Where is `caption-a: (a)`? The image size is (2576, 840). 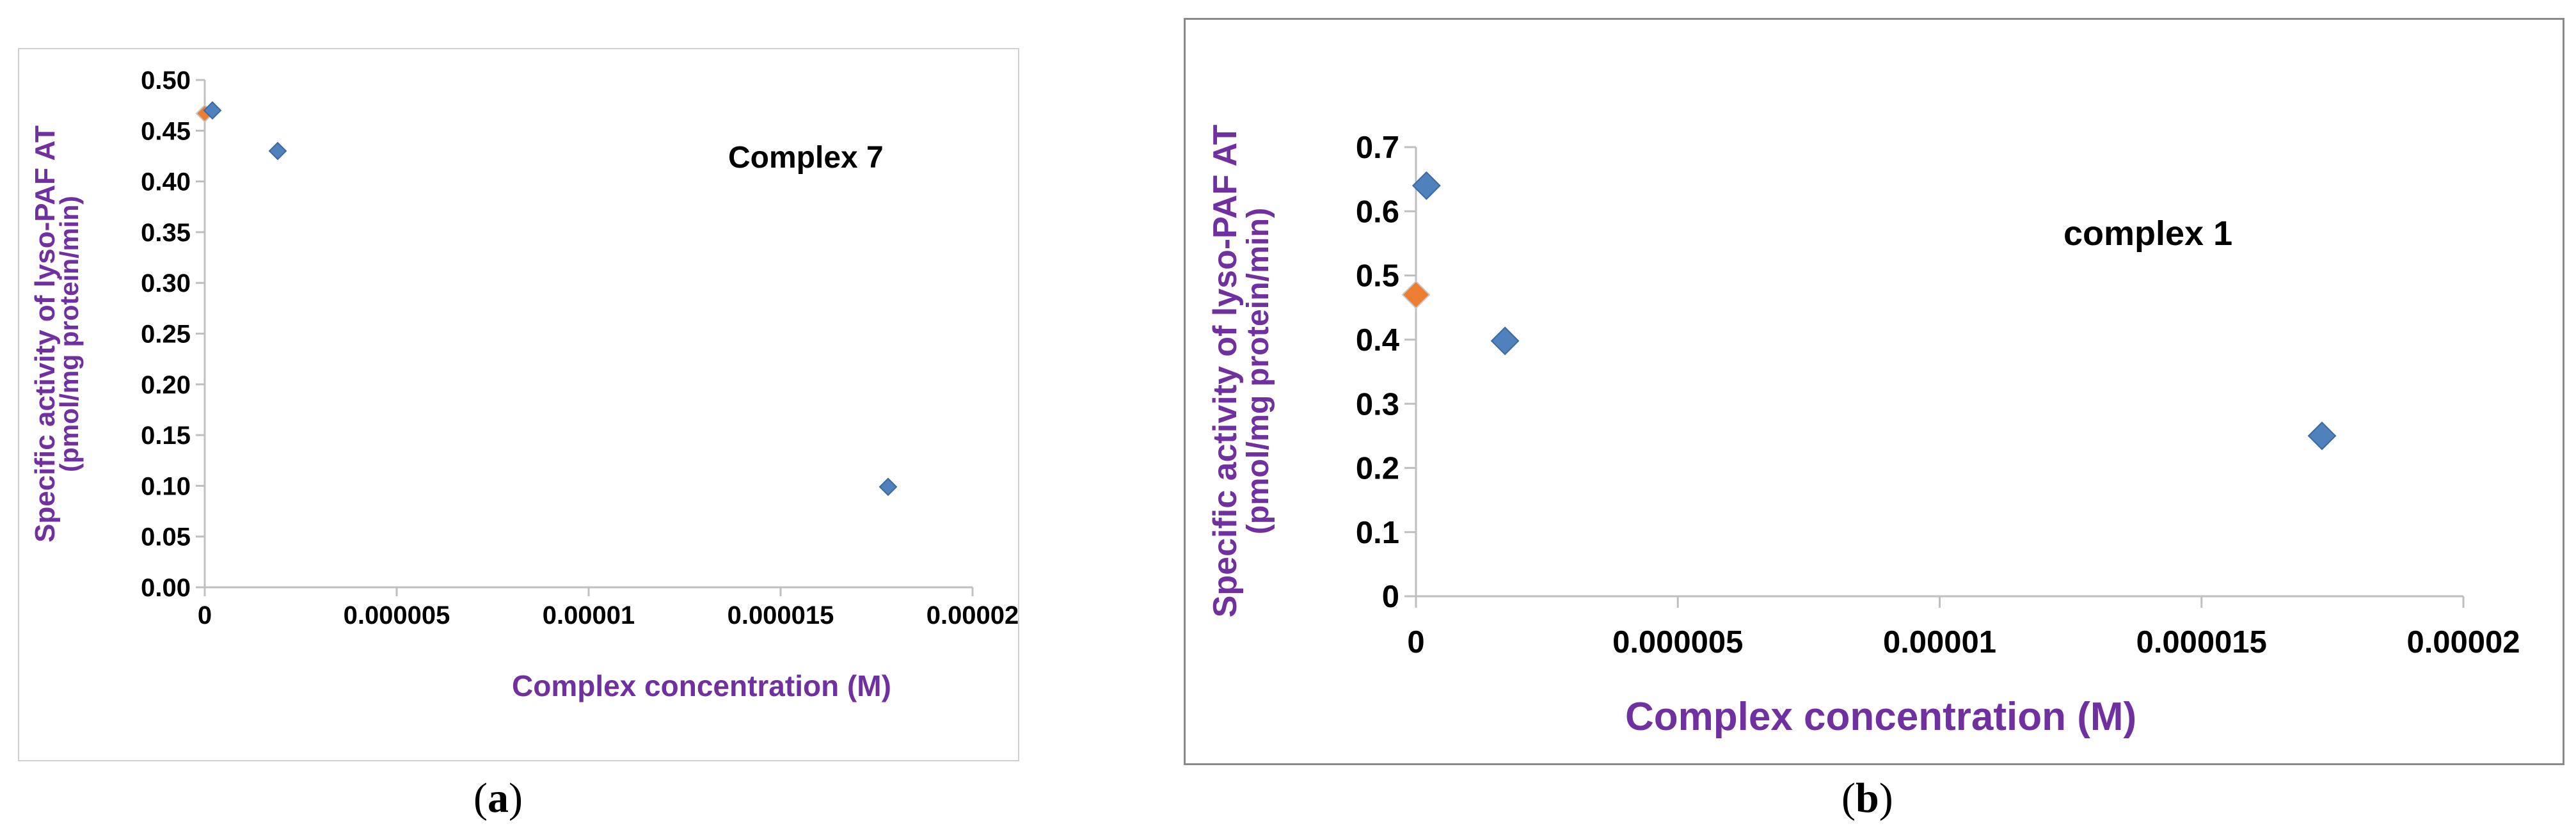
caption-a: (a) is located at coordinates (498, 798).